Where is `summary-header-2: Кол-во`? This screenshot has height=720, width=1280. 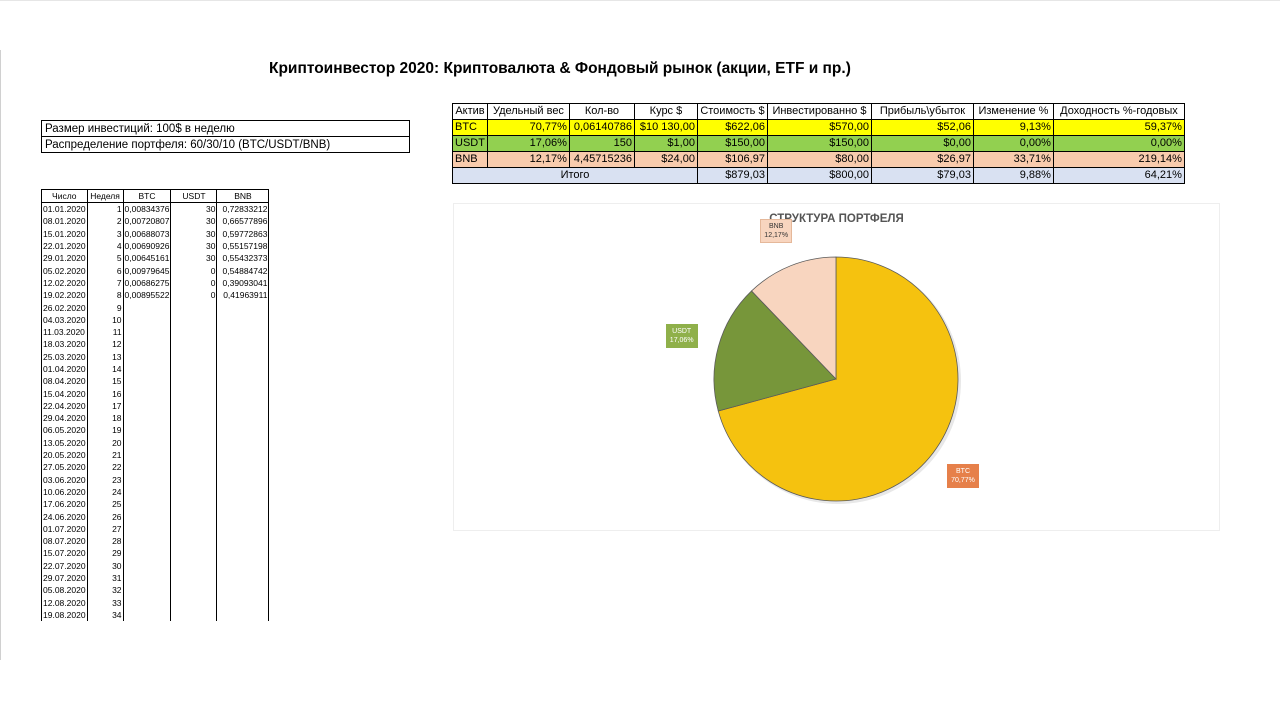 summary-header-2: Кол-во is located at coordinates (601, 111).